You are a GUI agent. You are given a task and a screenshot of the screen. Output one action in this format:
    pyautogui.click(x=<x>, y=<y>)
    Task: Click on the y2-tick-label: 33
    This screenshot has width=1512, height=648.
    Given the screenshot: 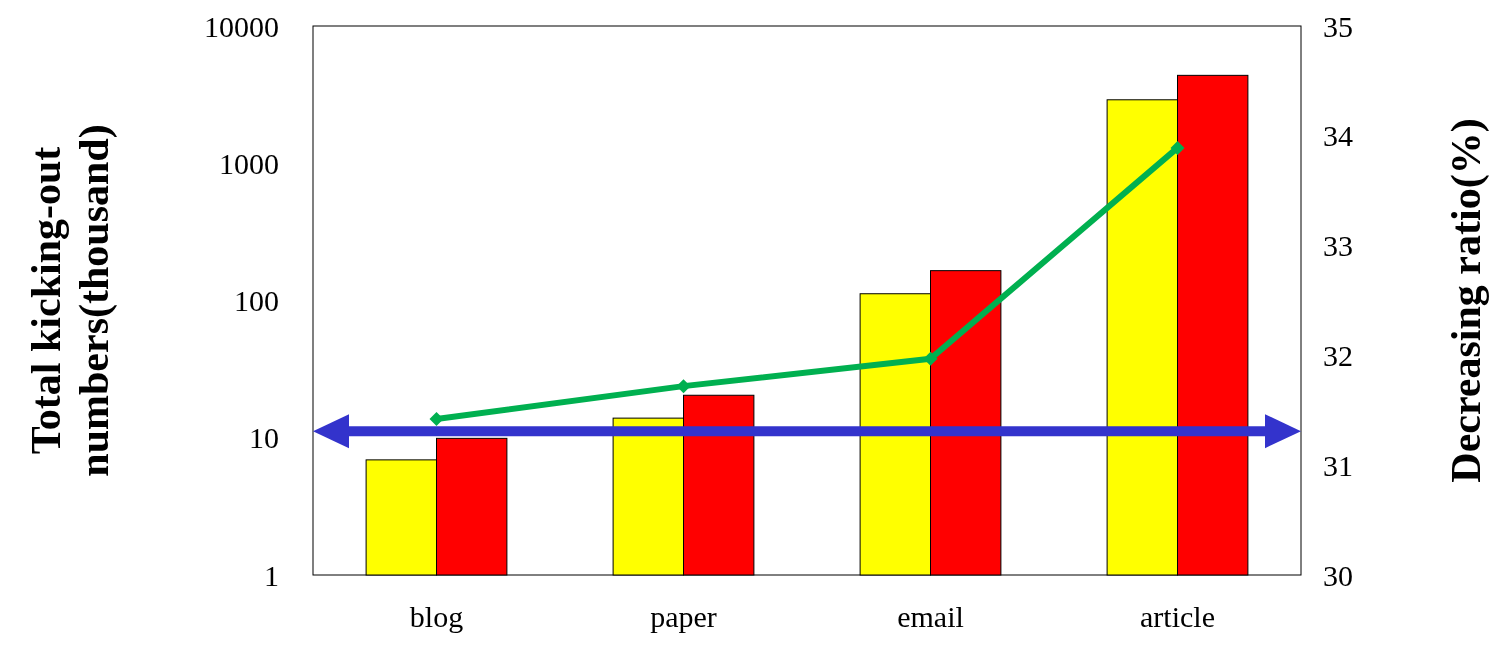 What is the action you would take?
    pyautogui.click(x=1338, y=246)
    